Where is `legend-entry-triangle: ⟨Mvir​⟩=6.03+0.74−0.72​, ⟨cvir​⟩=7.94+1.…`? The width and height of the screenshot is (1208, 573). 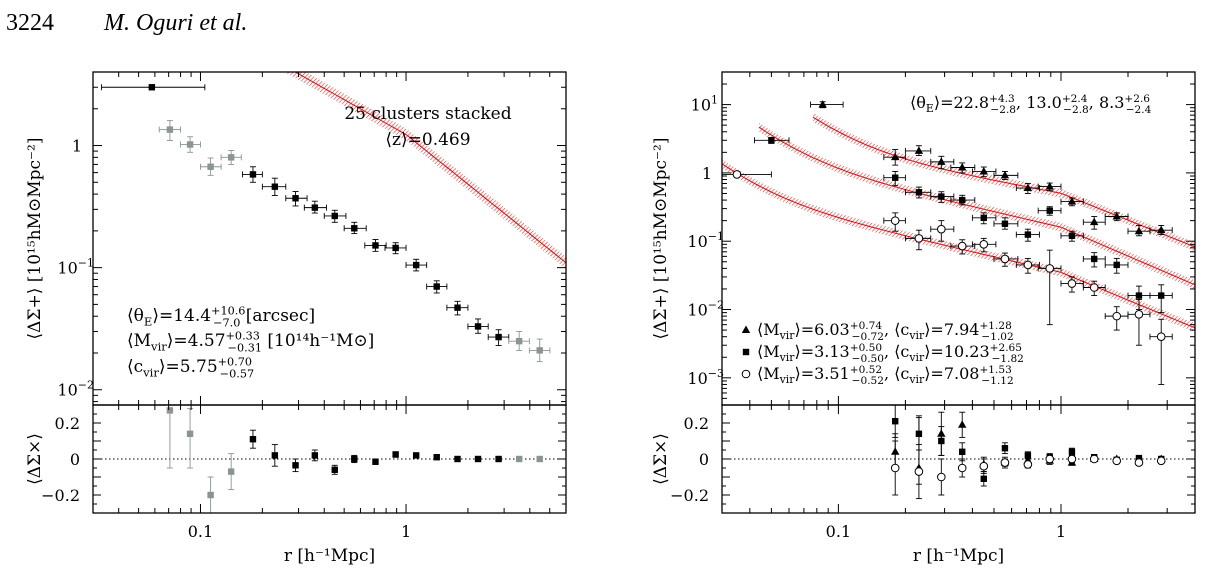
legend-entry-triangle: ⟨Mvir​⟩=6.03+0.74−0.72​, ⟨cvir​⟩=7.94+1.… is located at coordinates (885, 331).